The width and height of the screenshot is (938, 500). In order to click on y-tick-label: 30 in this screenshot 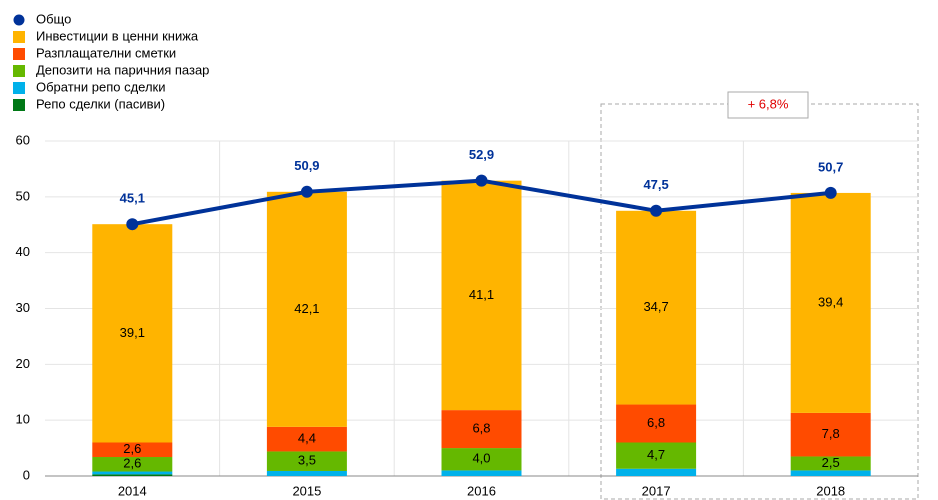, I will do `click(23, 307)`.